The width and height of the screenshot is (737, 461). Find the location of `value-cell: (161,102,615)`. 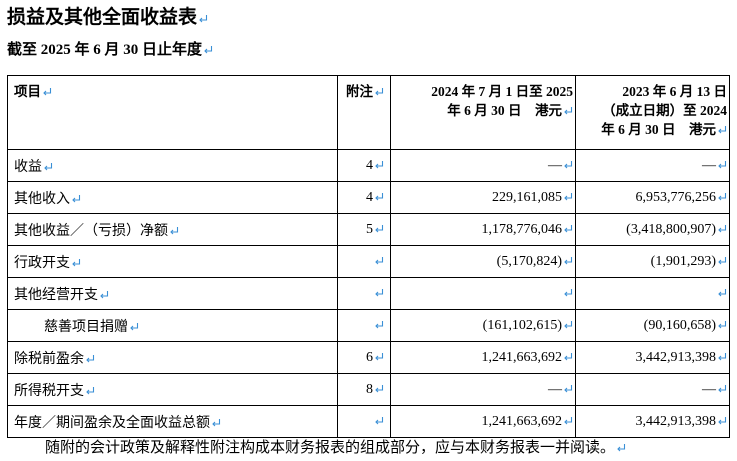

value-cell: (161,102,615) is located at coordinates (483, 325).